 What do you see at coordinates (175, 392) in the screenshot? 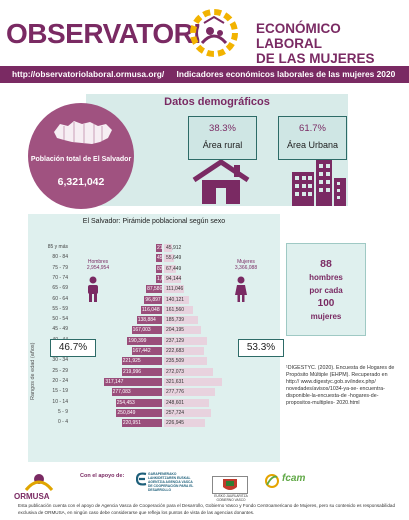
I see `female-value-label: 277,776` at bounding box center [175, 392].